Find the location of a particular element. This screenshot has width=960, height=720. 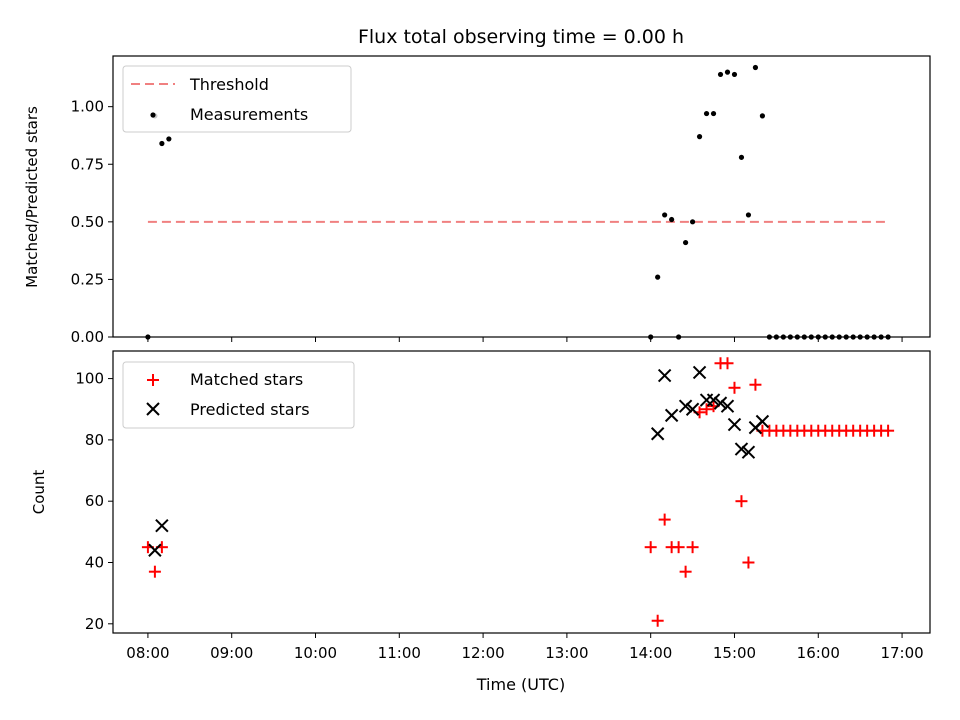

y-tick-label: 0.25 is located at coordinates (87, 279).